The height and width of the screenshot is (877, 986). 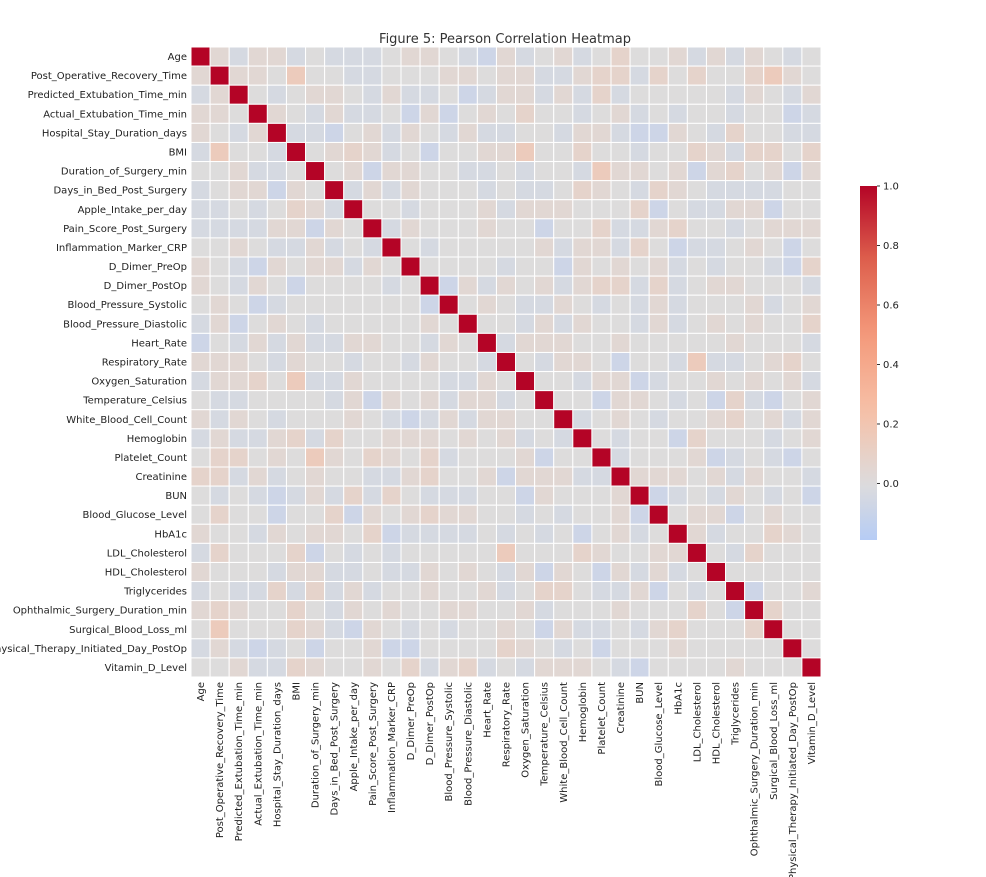 I want to click on colorbar, so click(x=868, y=363).